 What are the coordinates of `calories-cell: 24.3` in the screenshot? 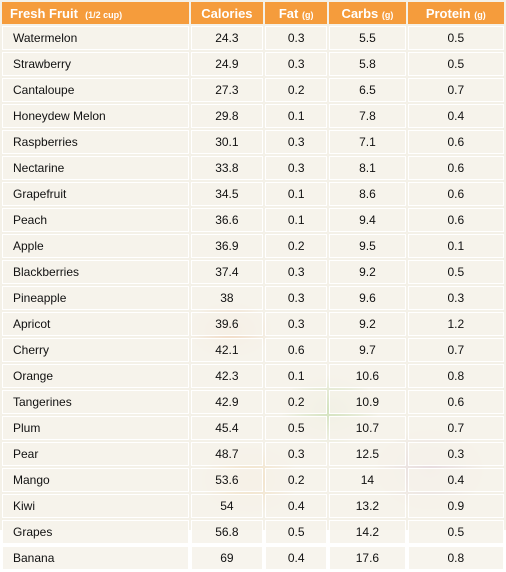 It's located at (227, 38).